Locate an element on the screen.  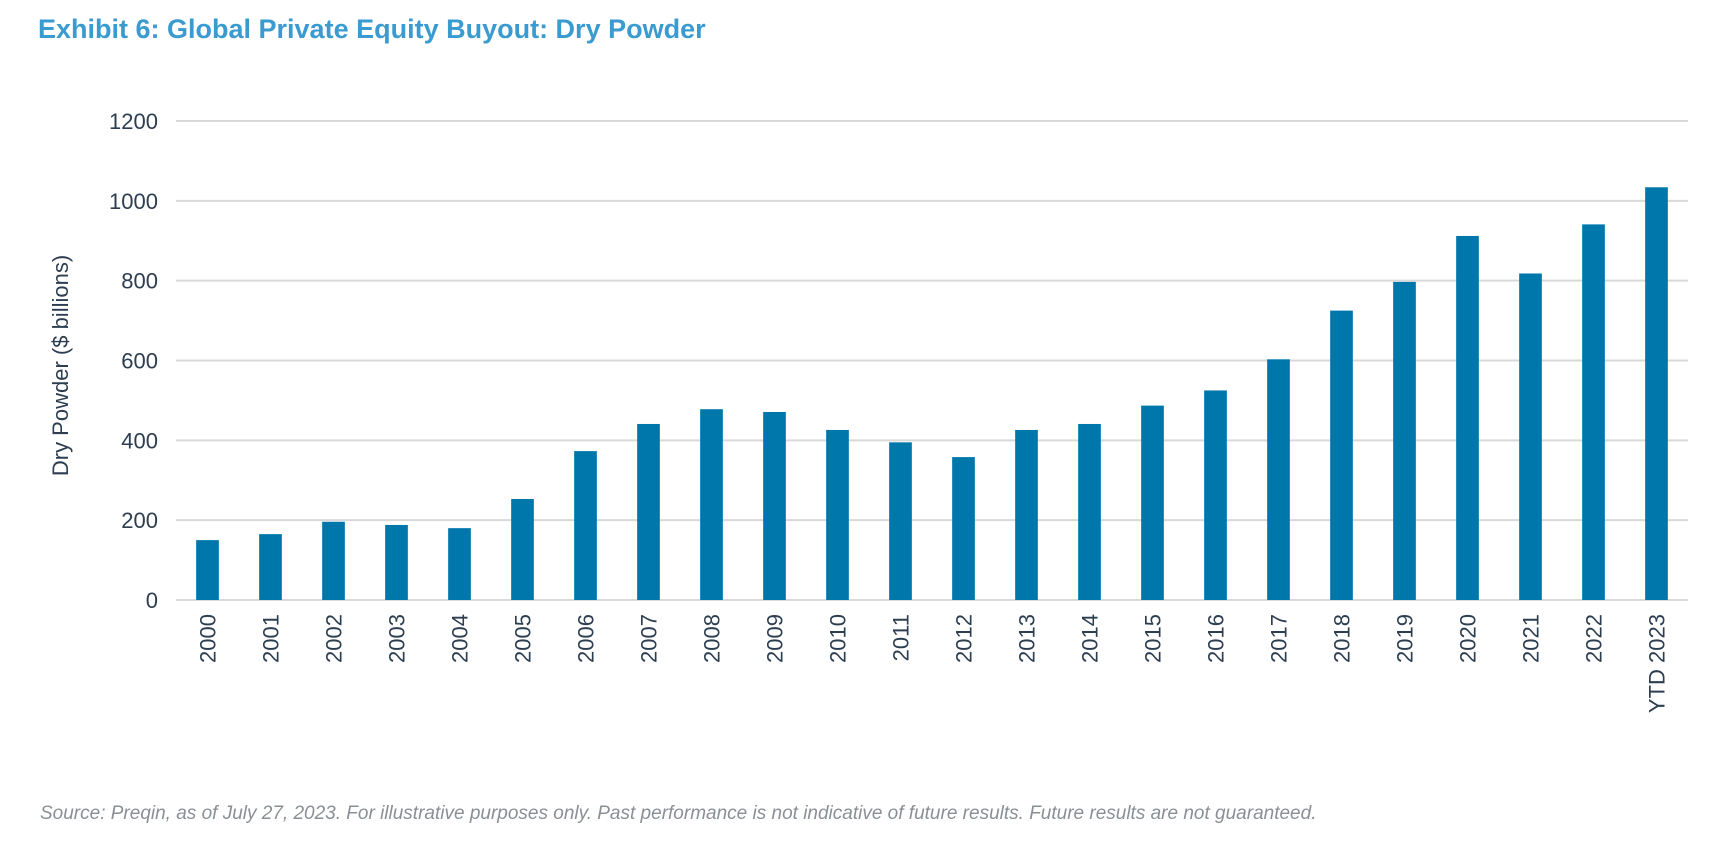
bar-2017 is located at coordinates (1278, 479).